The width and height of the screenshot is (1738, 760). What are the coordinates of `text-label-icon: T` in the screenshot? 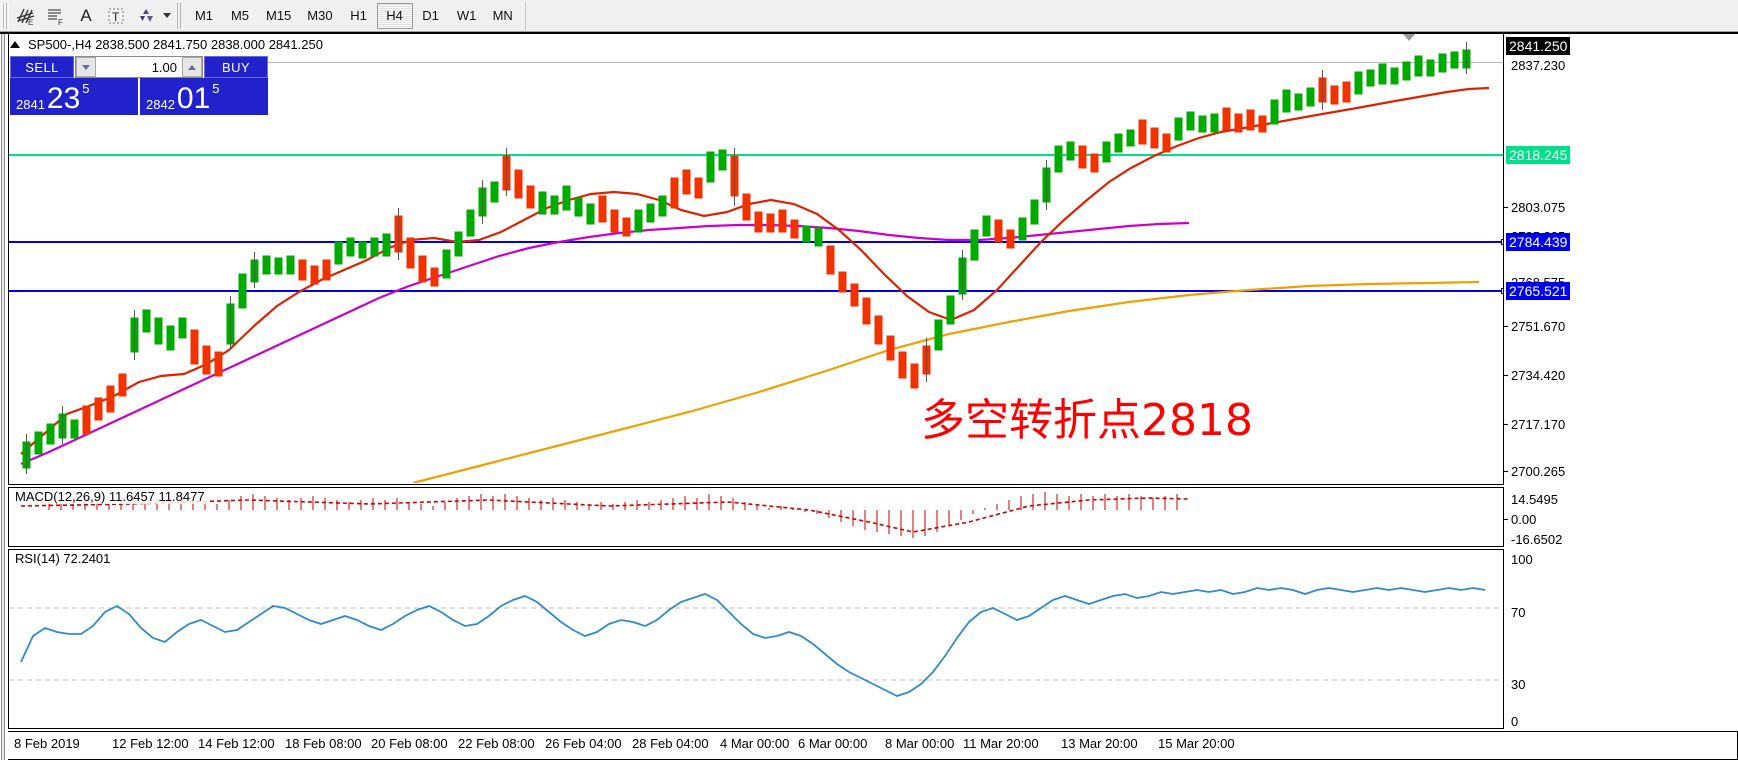 It's located at (116, 16).